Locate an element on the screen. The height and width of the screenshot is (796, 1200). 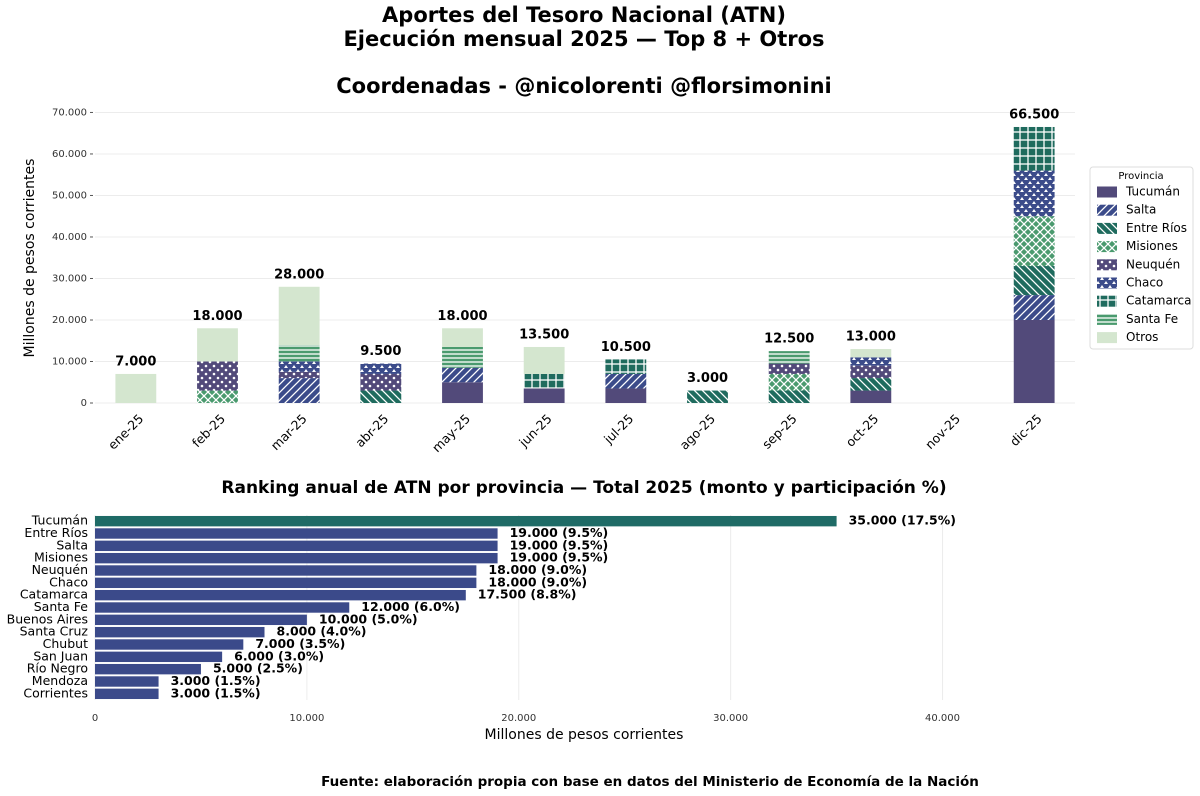
x-tick-label: 10.000 is located at coordinates (306, 718).